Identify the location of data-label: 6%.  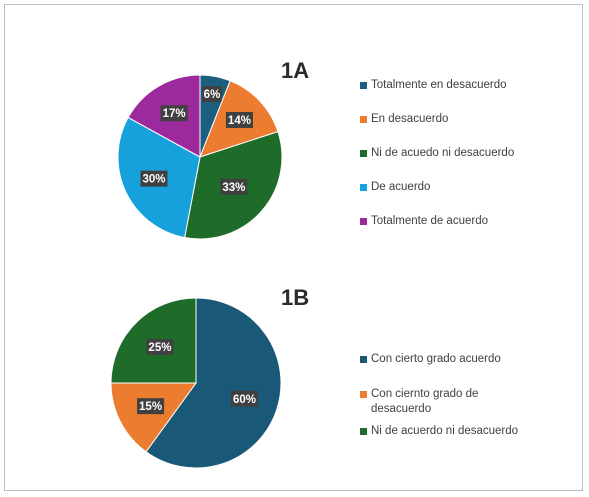
(211, 94).